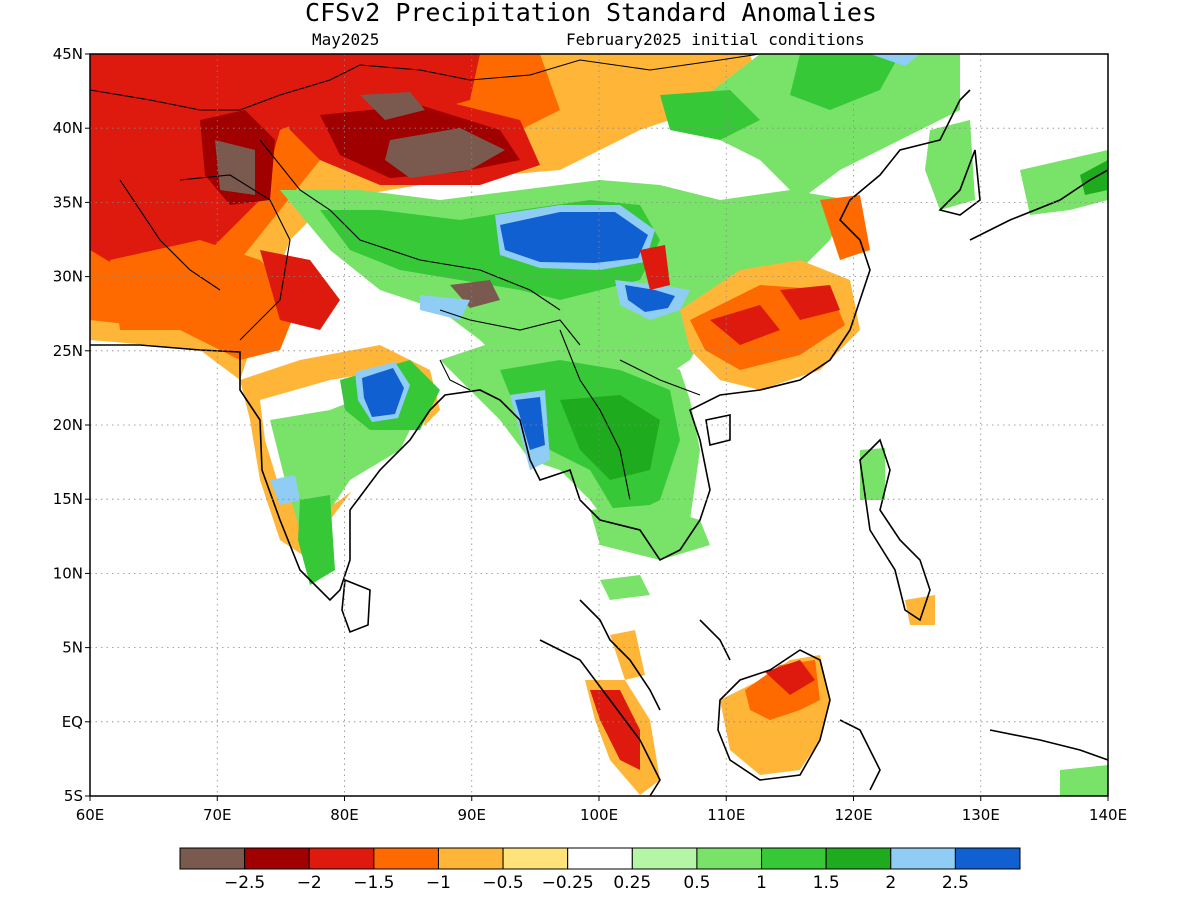  I want to click on lon-tick-label: 80E, so click(344, 815).